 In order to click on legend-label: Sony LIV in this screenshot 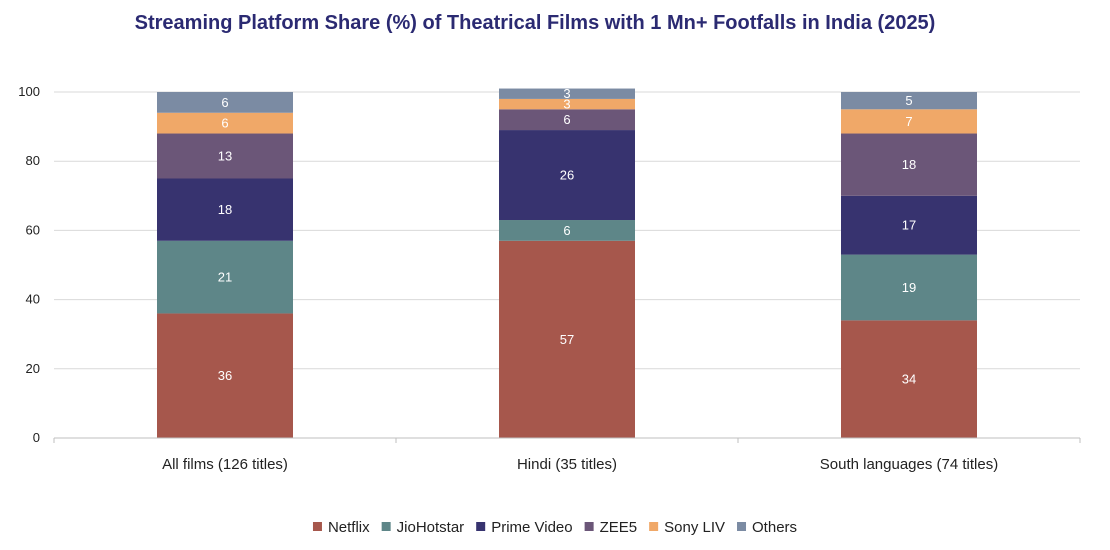, I will do `click(694, 527)`.